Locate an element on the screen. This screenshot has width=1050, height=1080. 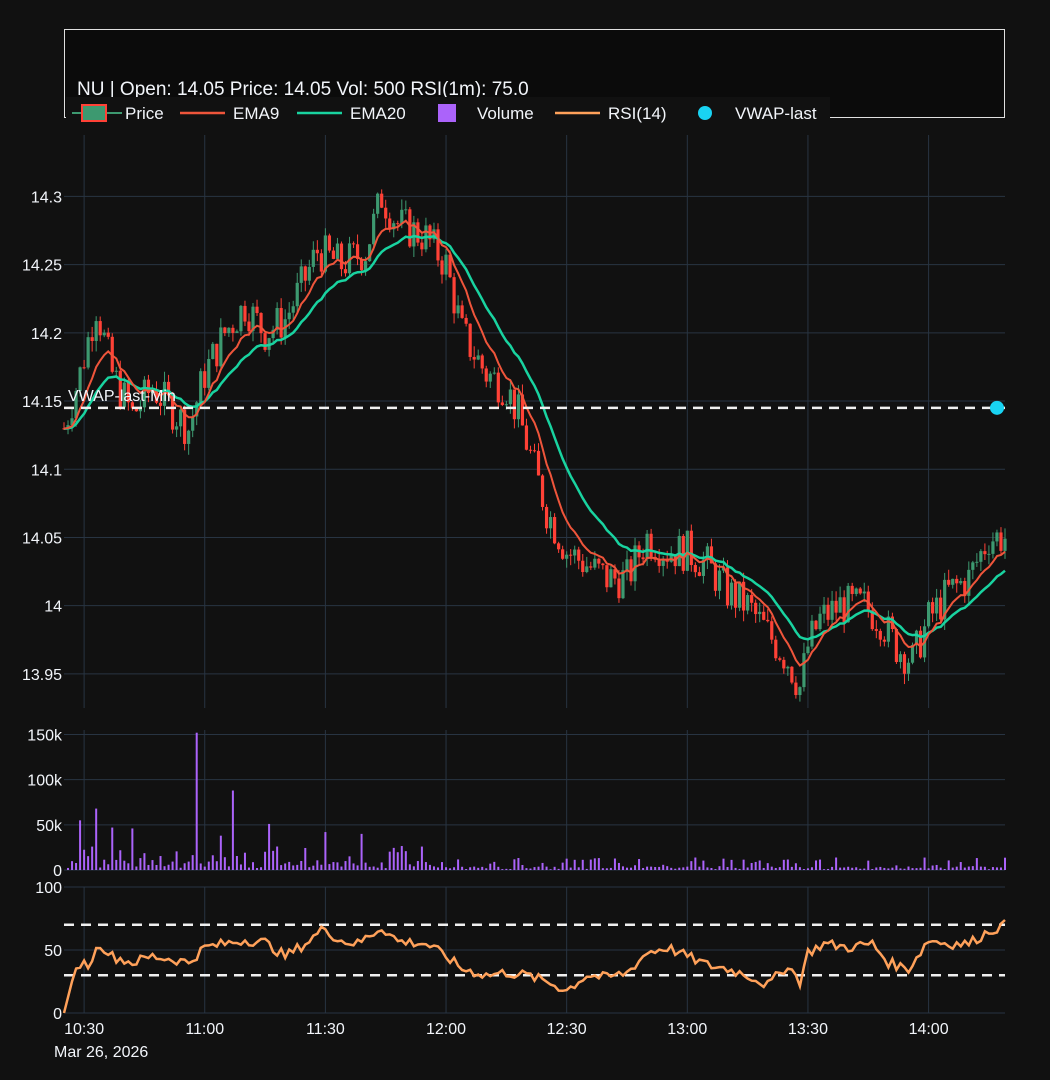
date-label: Mar 26, 2026 is located at coordinates (101, 1052).